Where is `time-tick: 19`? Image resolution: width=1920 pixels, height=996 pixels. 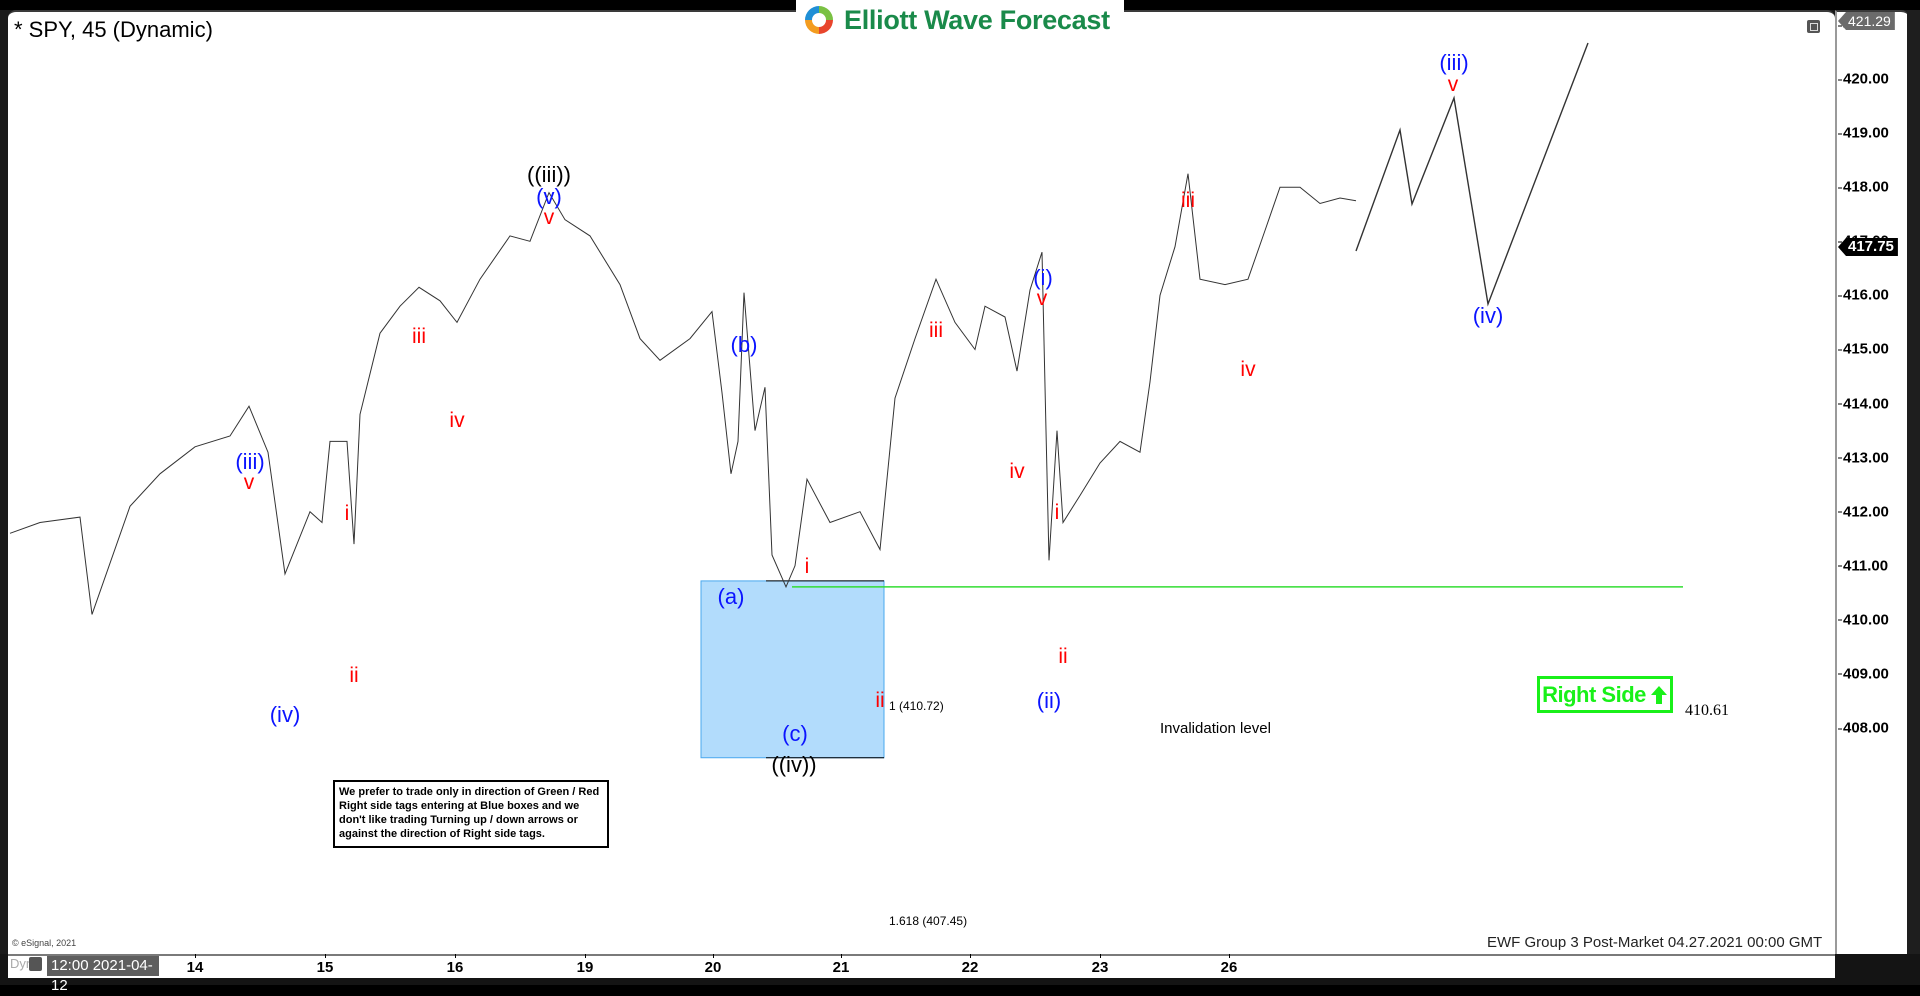 time-tick: 19 is located at coordinates (585, 967).